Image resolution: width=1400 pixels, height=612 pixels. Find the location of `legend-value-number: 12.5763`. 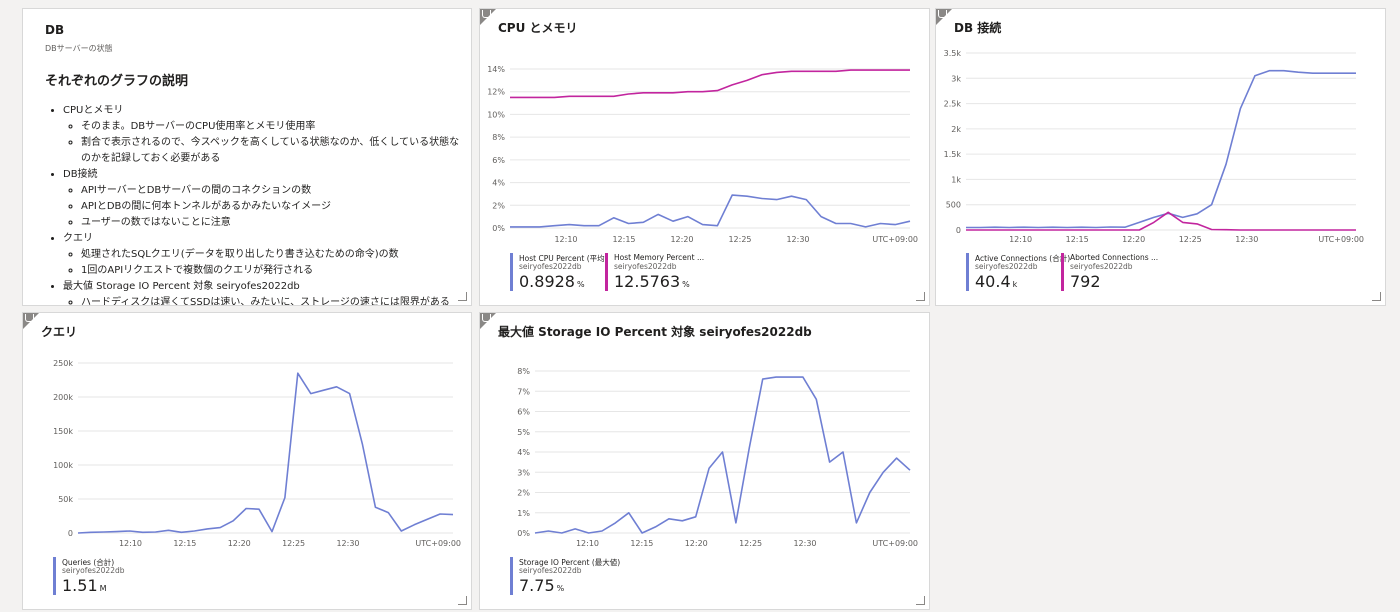

legend-value-number: 12.5763 is located at coordinates (647, 281).